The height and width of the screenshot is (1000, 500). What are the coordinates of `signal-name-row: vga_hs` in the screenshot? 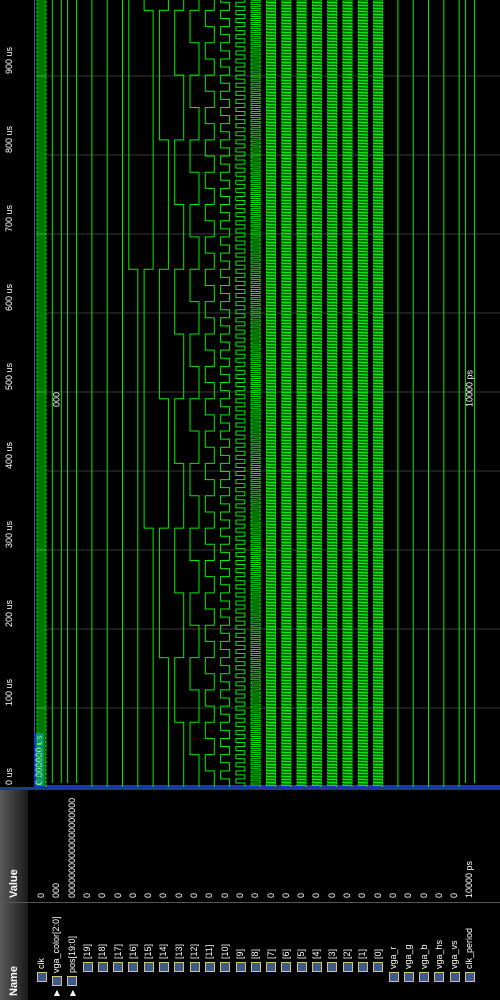 It's located at (439, 951).